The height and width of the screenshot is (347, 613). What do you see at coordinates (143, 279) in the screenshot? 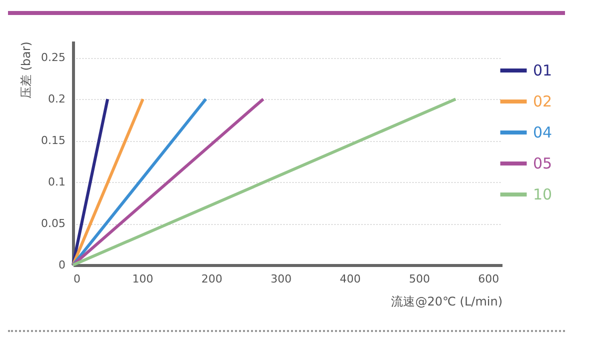
I see `x-tick-label: 100` at bounding box center [143, 279].